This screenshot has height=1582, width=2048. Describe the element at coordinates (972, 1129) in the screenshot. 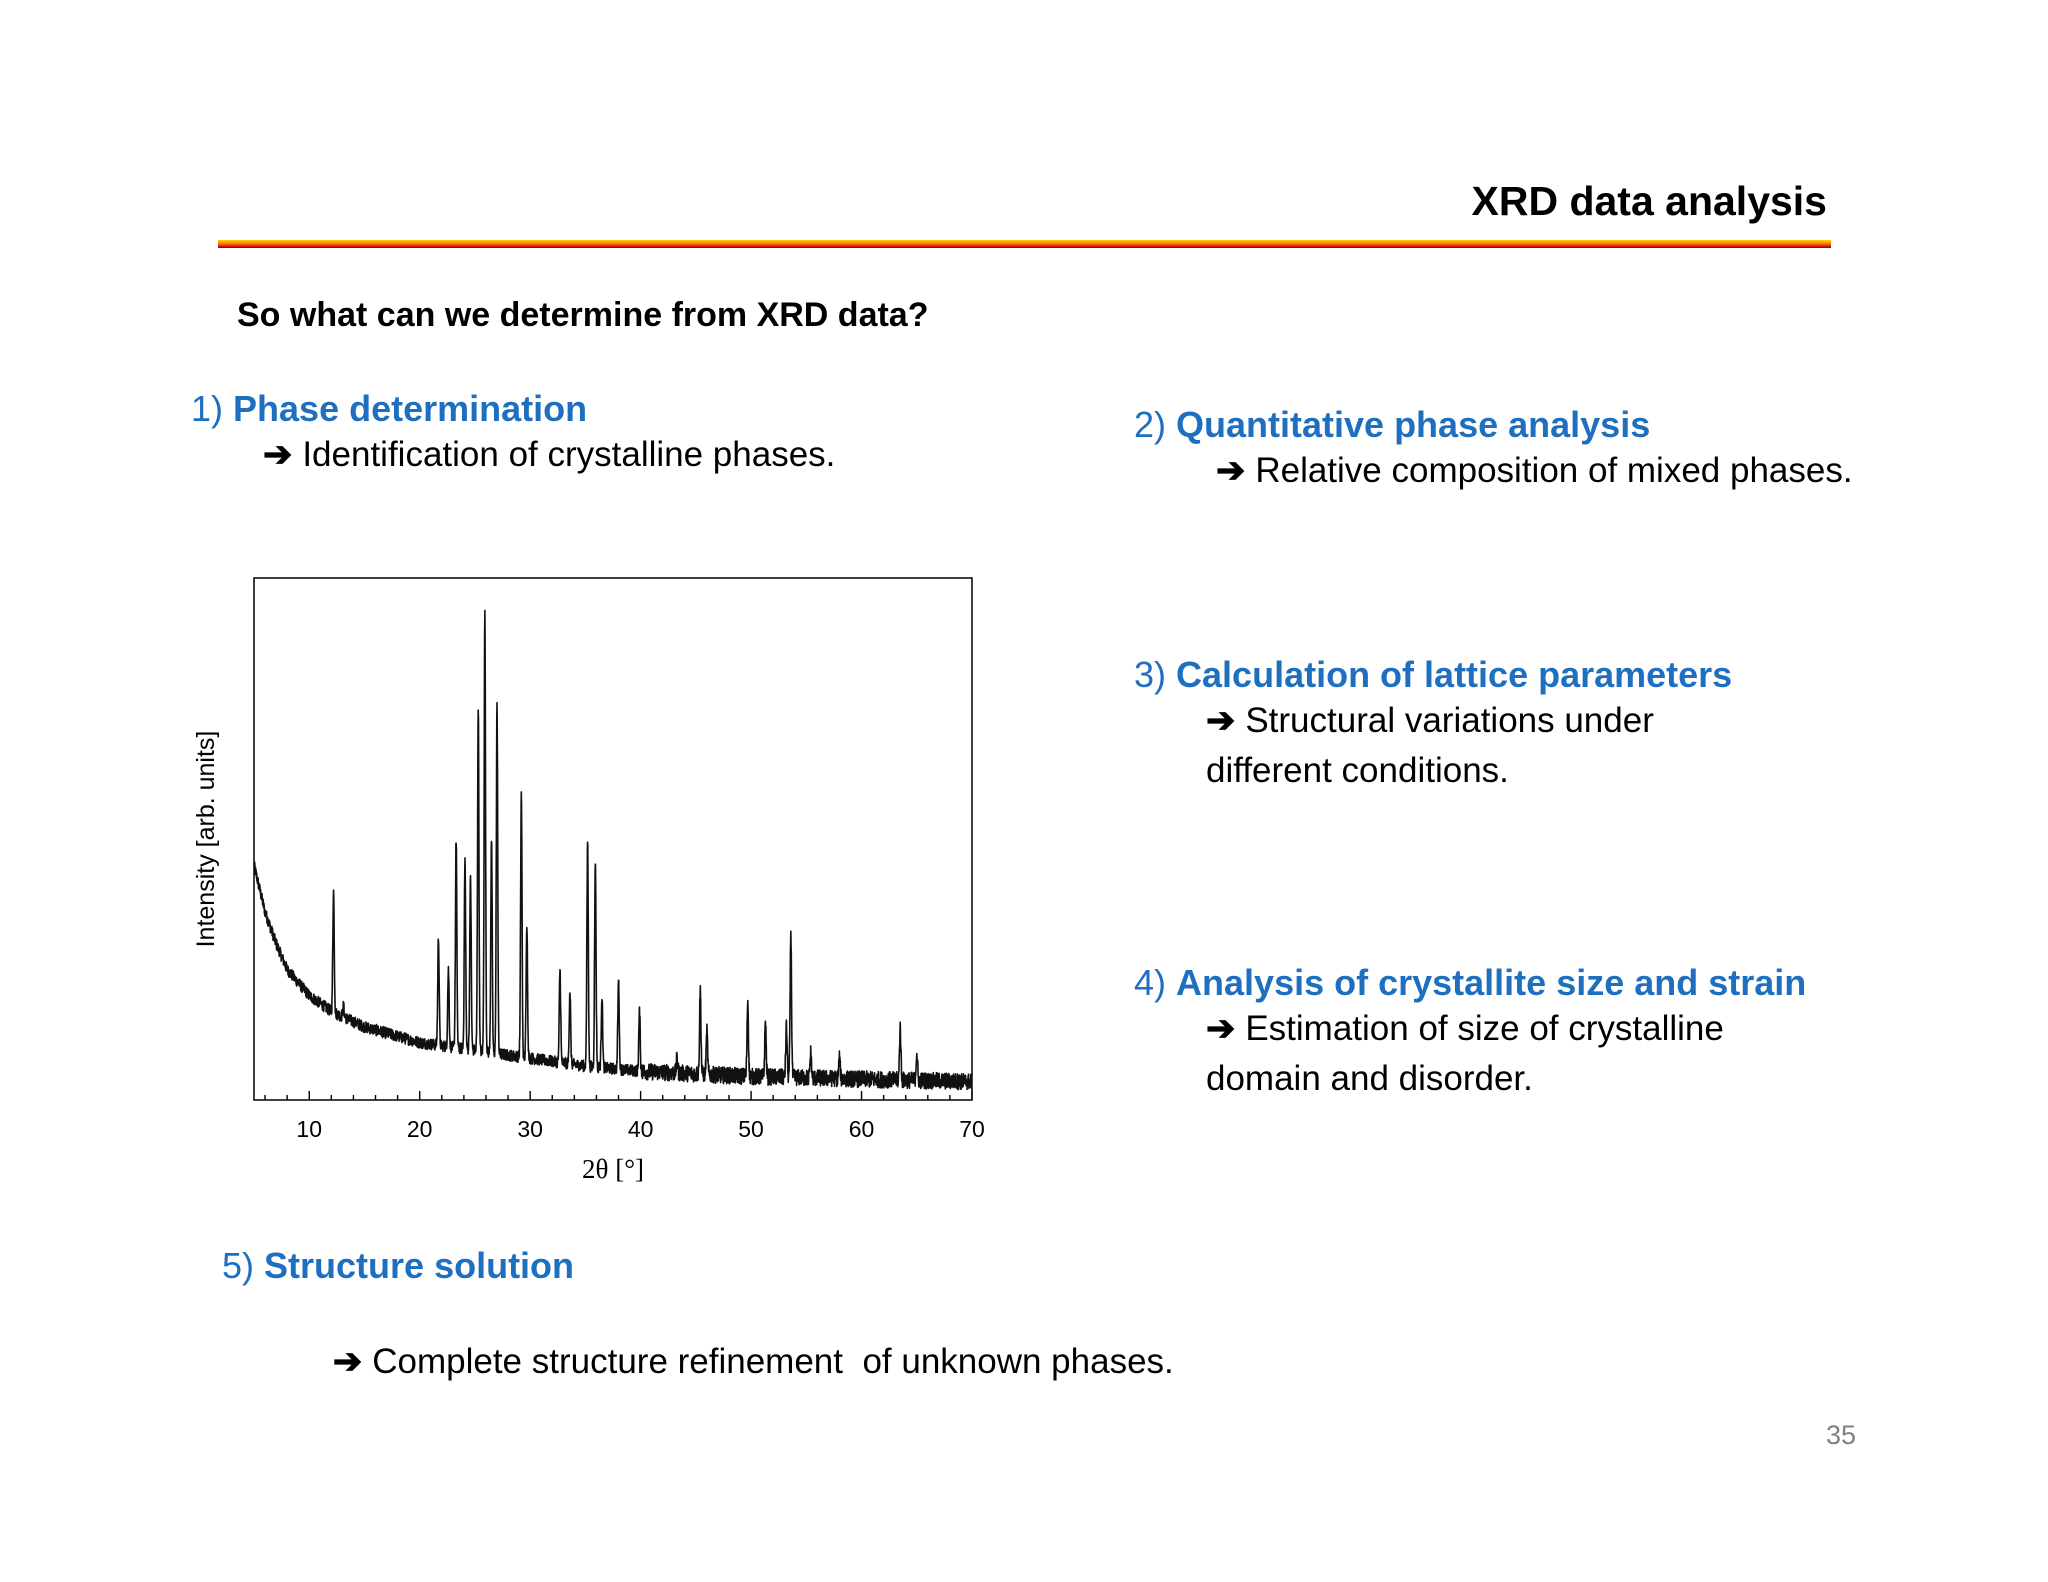

I see `x-tick-label: 70` at that location.